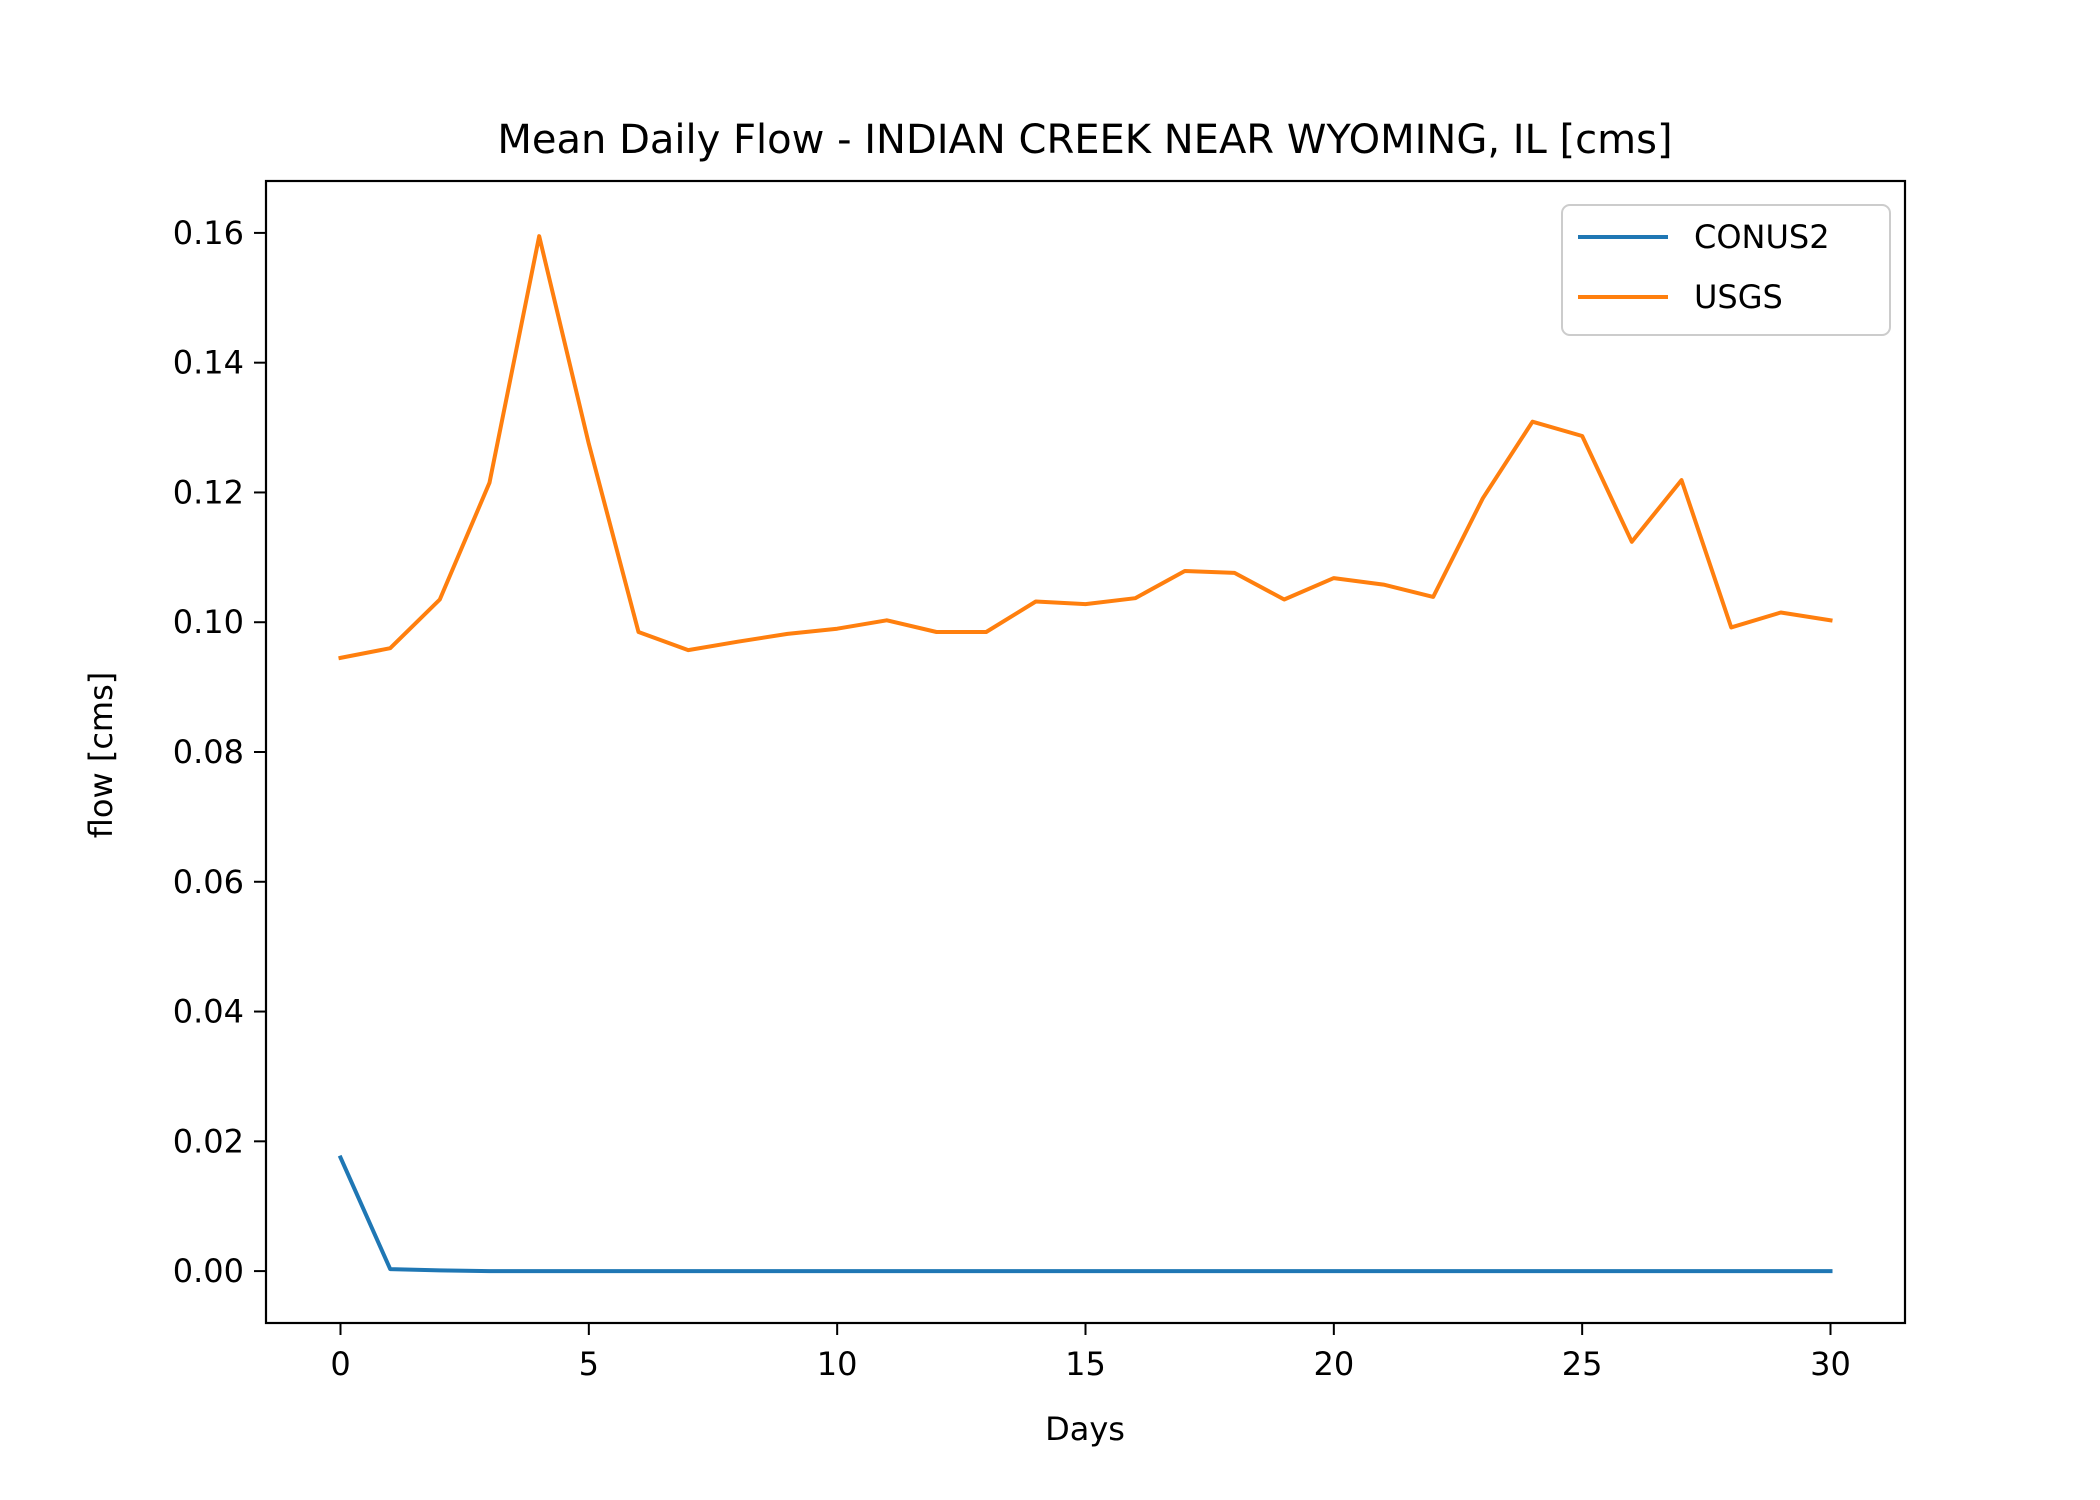 The height and width of the screenshot is (1500, 2100). I want to click on y-tick-label: 0.16, so click(208, 233).